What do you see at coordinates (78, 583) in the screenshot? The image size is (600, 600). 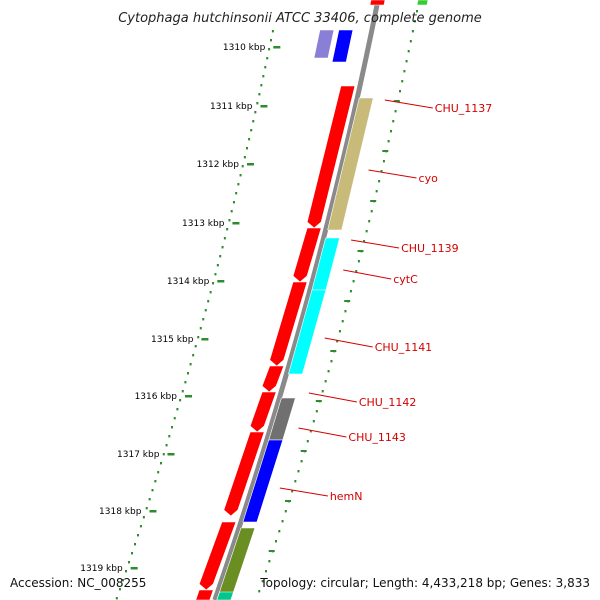 I see `accession-text: Accession: NC_008255` at bounding box center [78, 583].